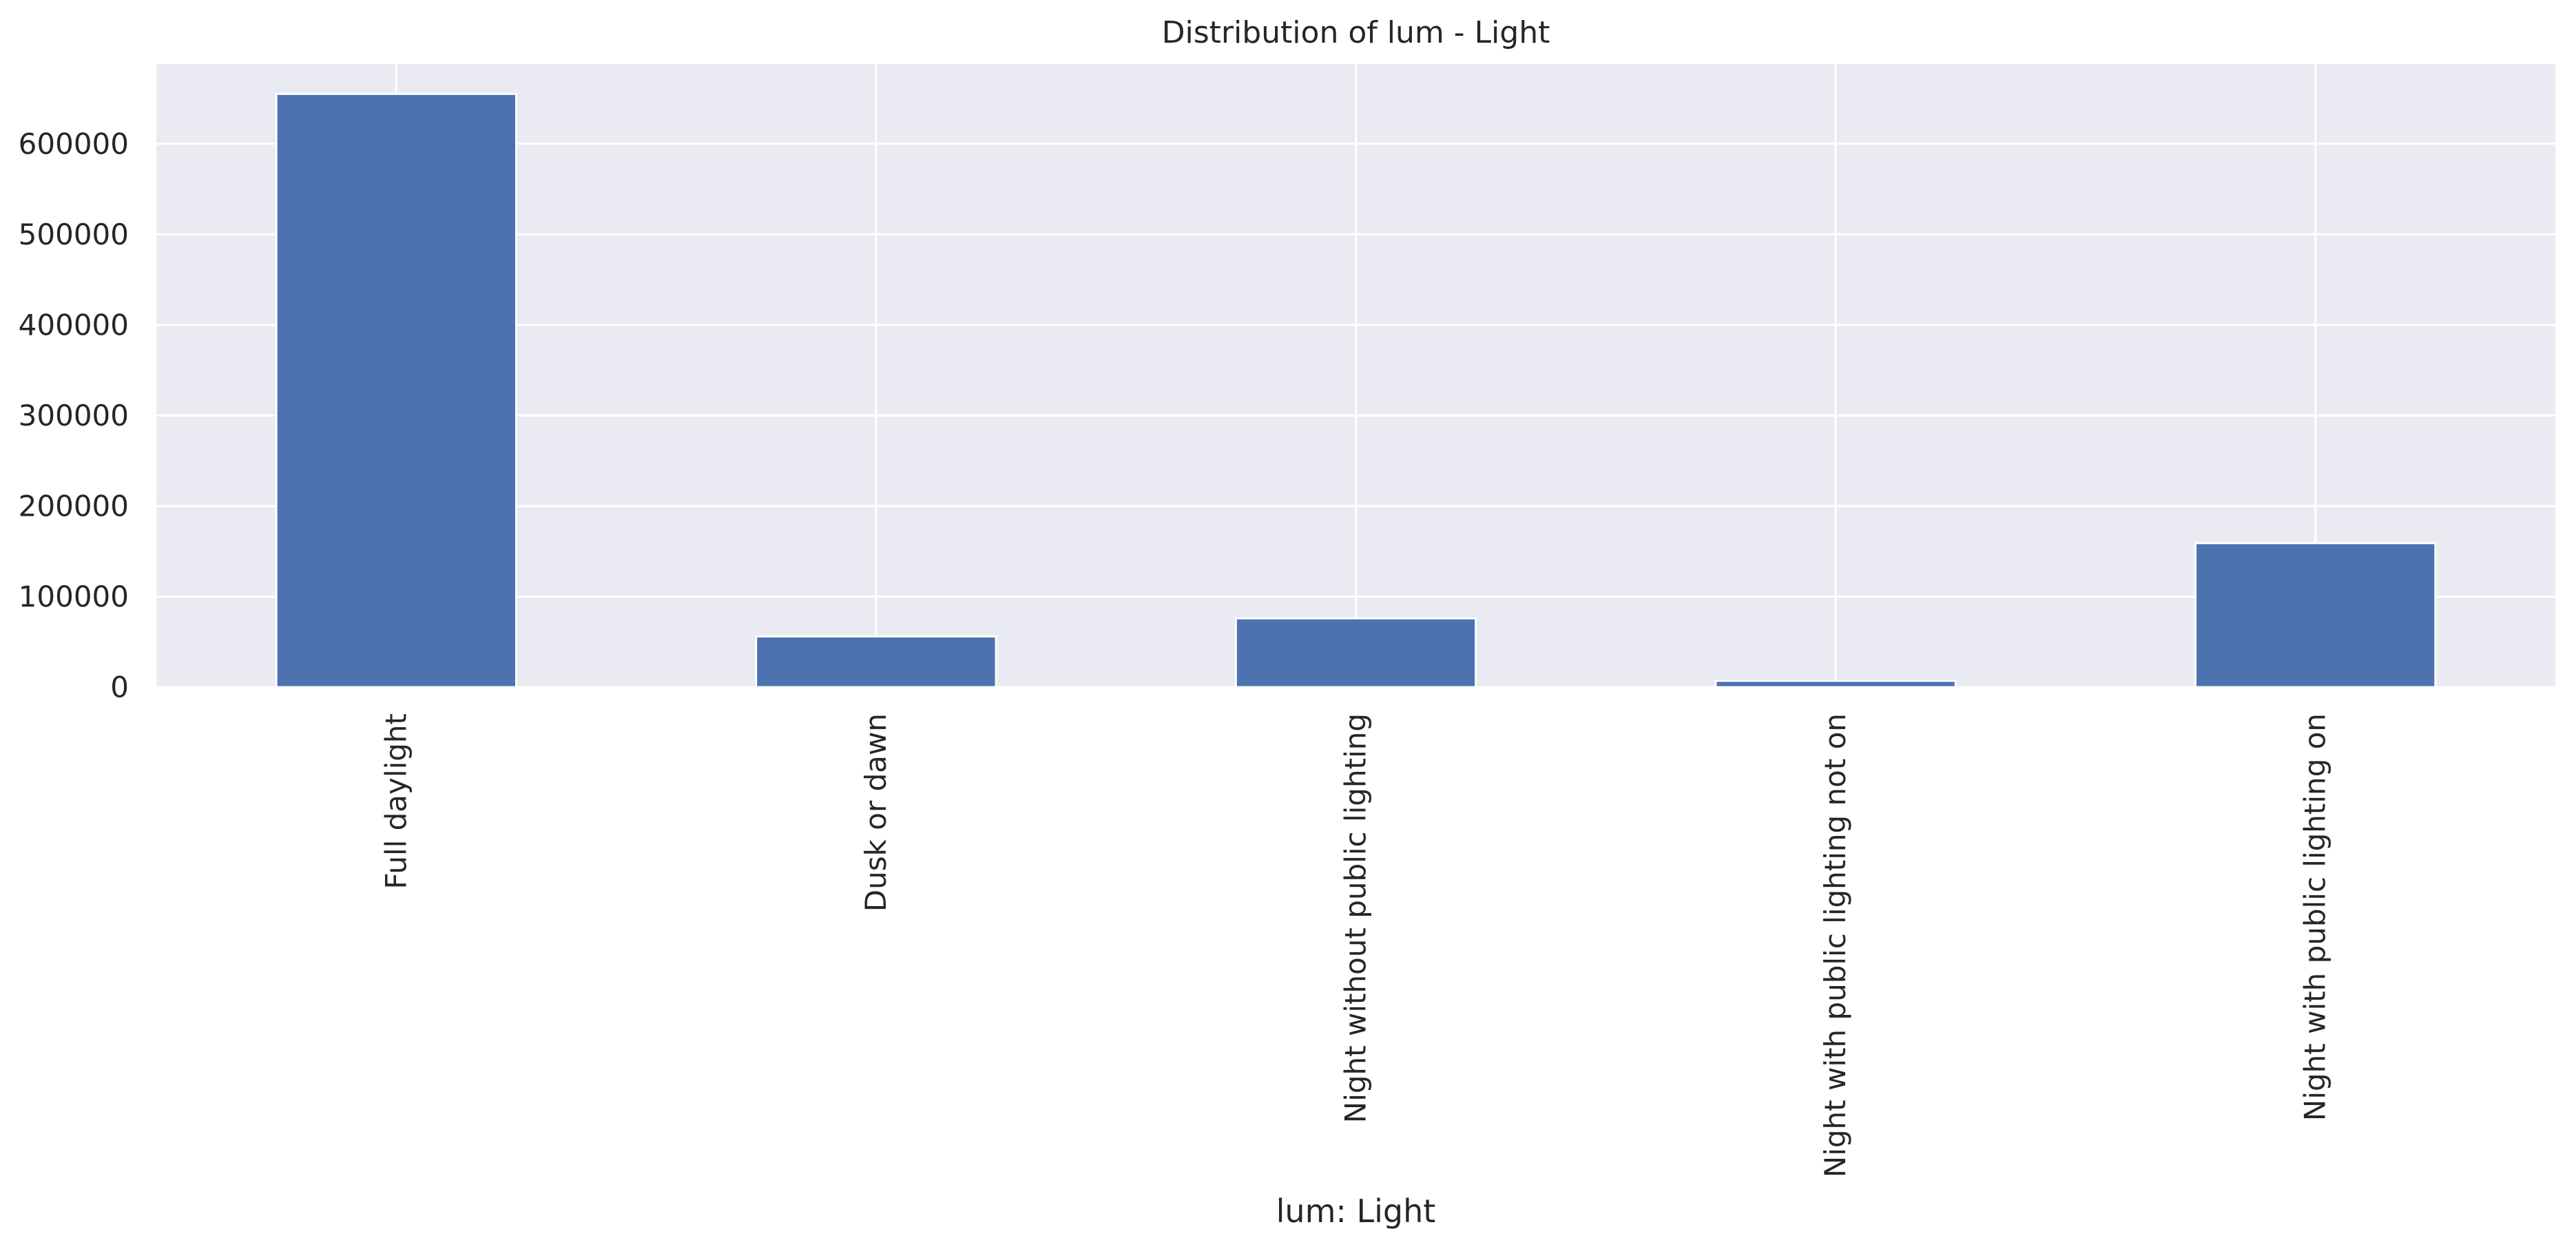 The image size is (2576, 1249). Describe the element at coordinates (74, 143) in the screenshot. I see `y-tick-label: 600000` at that location.